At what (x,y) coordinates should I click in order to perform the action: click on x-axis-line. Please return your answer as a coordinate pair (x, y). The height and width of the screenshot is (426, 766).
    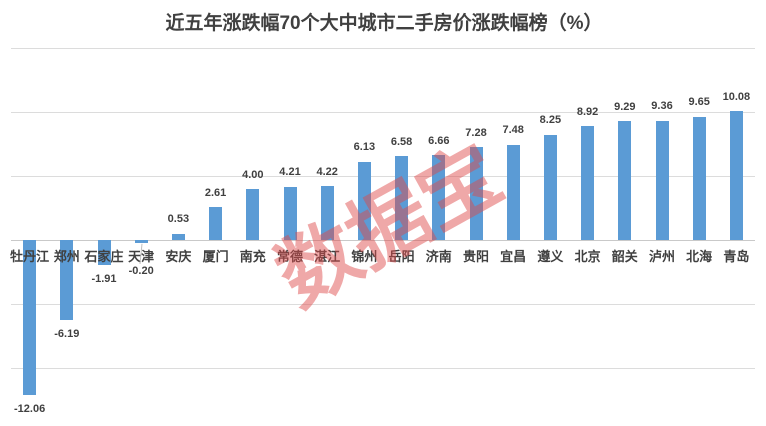
    Looking at the image, I should click on (383, 240).